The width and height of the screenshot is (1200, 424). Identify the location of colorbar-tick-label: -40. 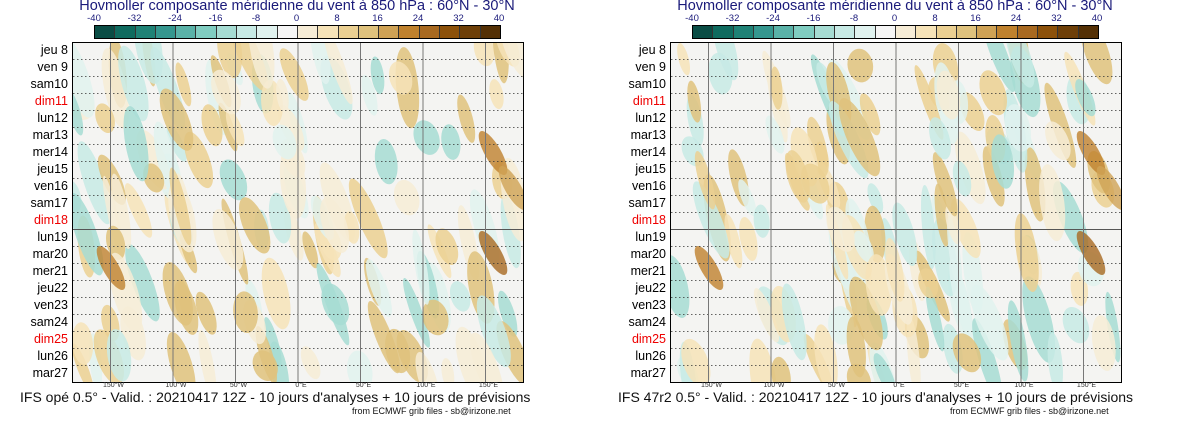
(692, 18).